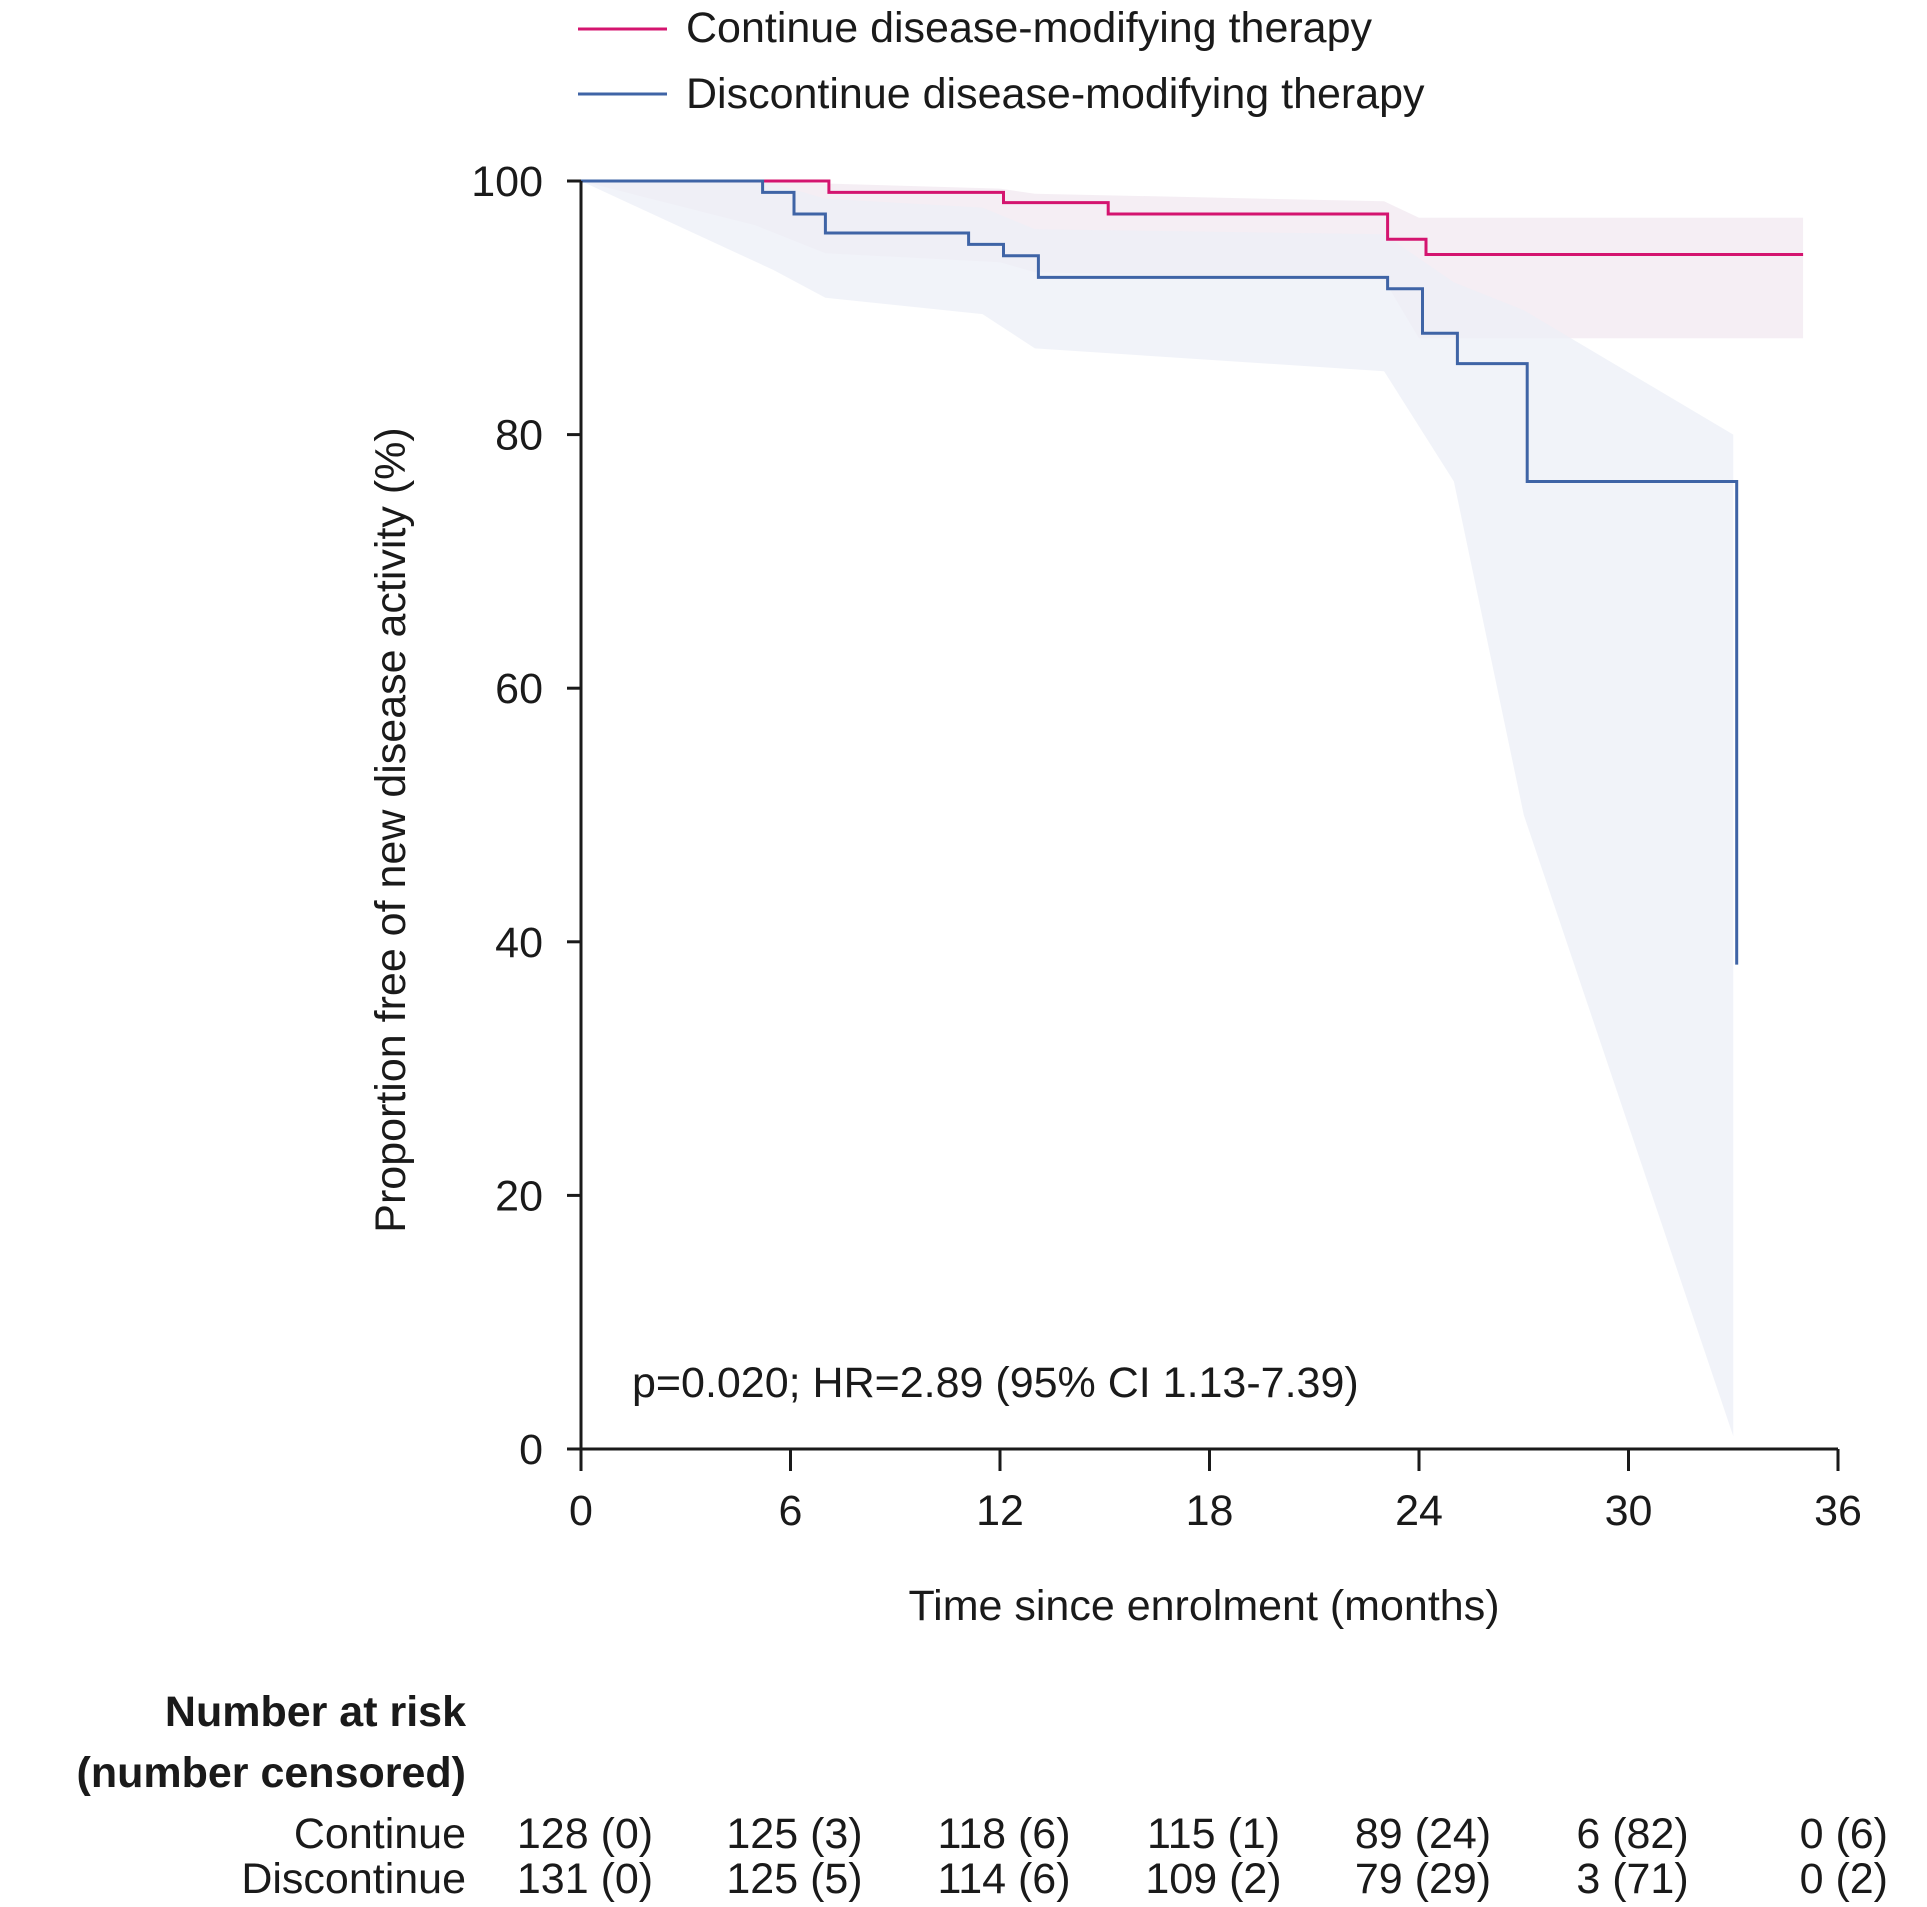 This screenshot has width=1927, height=1907. What do you see at coordinates (1203, 1606) in the screenshot?
I see `x-axis-label: Time since enrolment (months)` at bounding box center [1203, 1606].